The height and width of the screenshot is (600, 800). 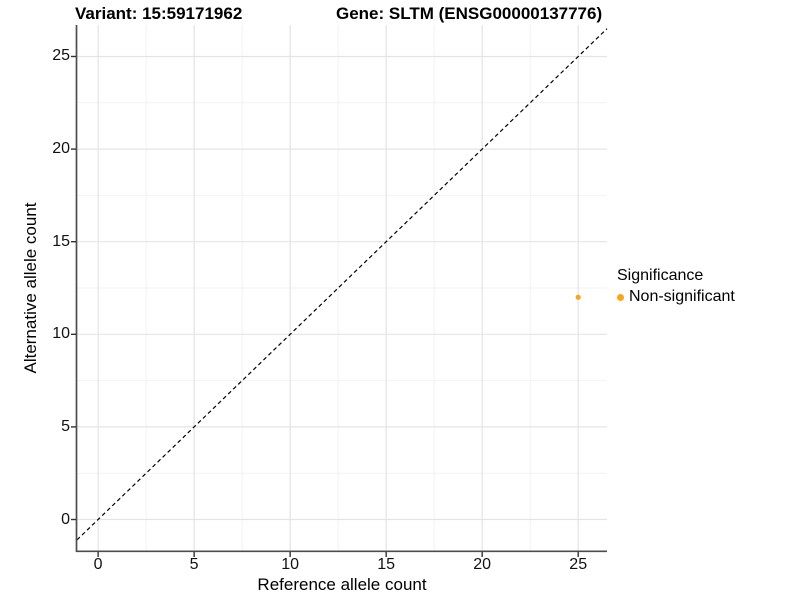 I want to click on x-tick-label: 5, so click(x=194, y=564).